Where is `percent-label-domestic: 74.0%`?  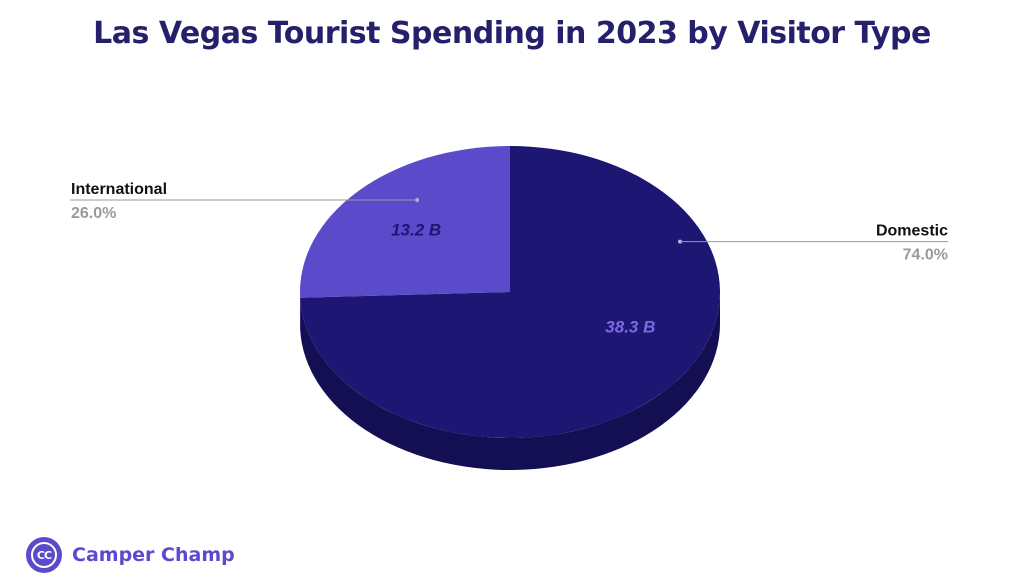 percent-label-domestic: 74.0% is located at coordinates (925, 255).